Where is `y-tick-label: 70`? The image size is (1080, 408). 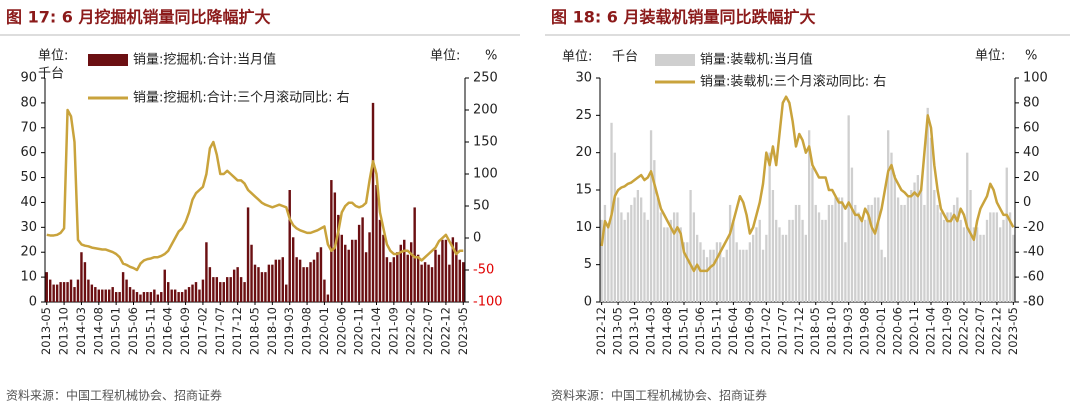 y-tick-label: 70 is located at coordinates (28, 127).